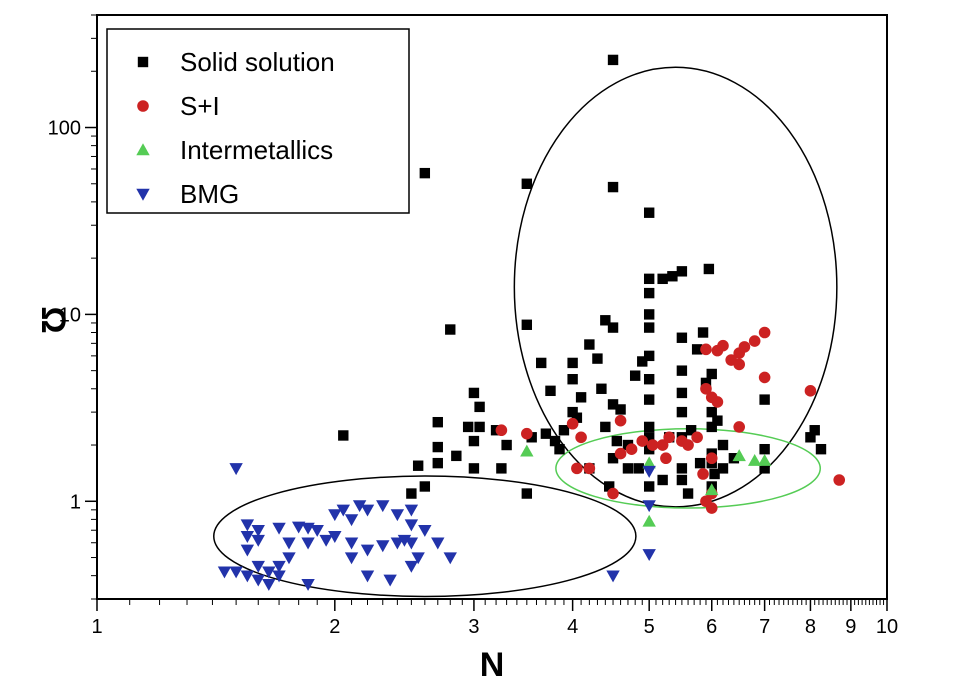  Describe the element at coordinates (711, 627) in the screenshot. I see `x-tick-label-5: 6` at that location.